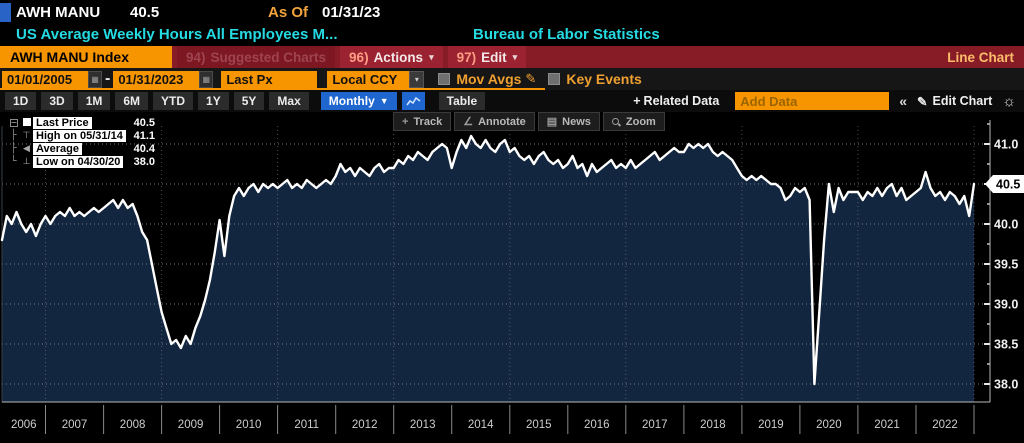 The height and width of the screenshot is (443, 1024). I want to click on legend-row: ├ ⊤ High on 05/31/14 41.1, so click(81, 135).